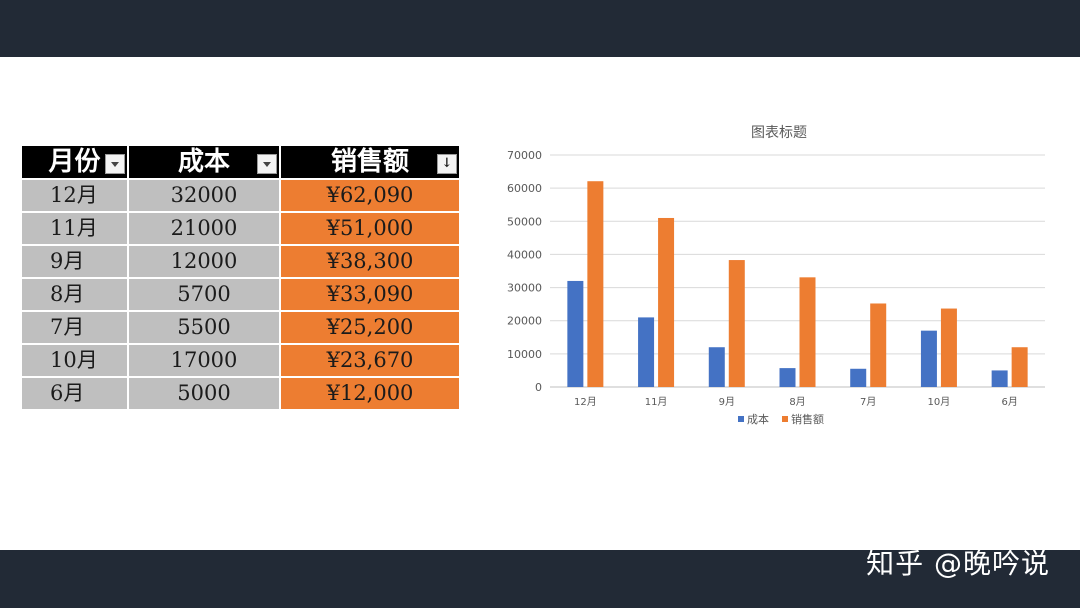 This screenshot has height=608, width=1080. I want to click on x-axis-ticks: 12月 11月 9月 8月 7月 10月 6月, so click(796, 402).